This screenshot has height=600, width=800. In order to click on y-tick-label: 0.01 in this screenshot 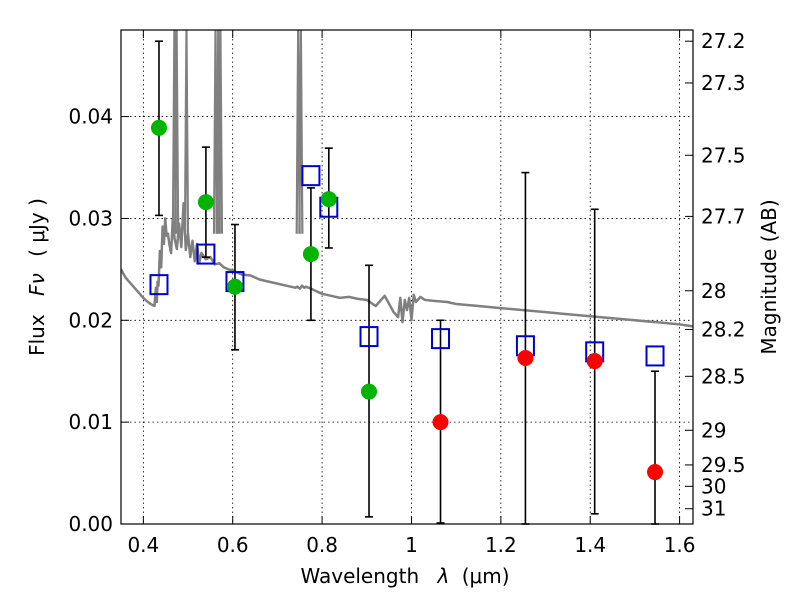, I will do `click(90, 422)`.